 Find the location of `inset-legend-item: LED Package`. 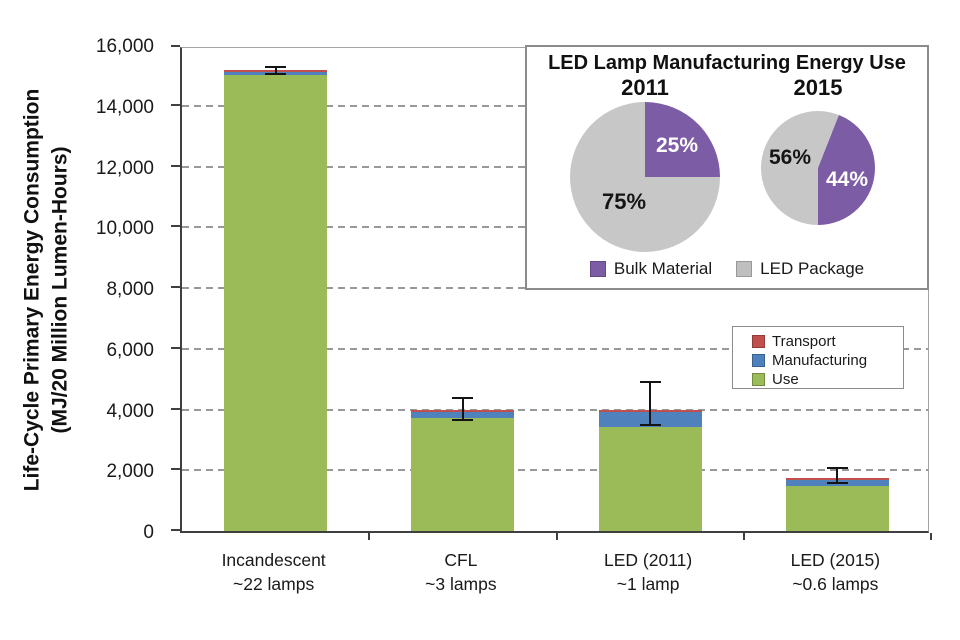

inset-legend-item: LED Package is located at coordinates (800, 269).